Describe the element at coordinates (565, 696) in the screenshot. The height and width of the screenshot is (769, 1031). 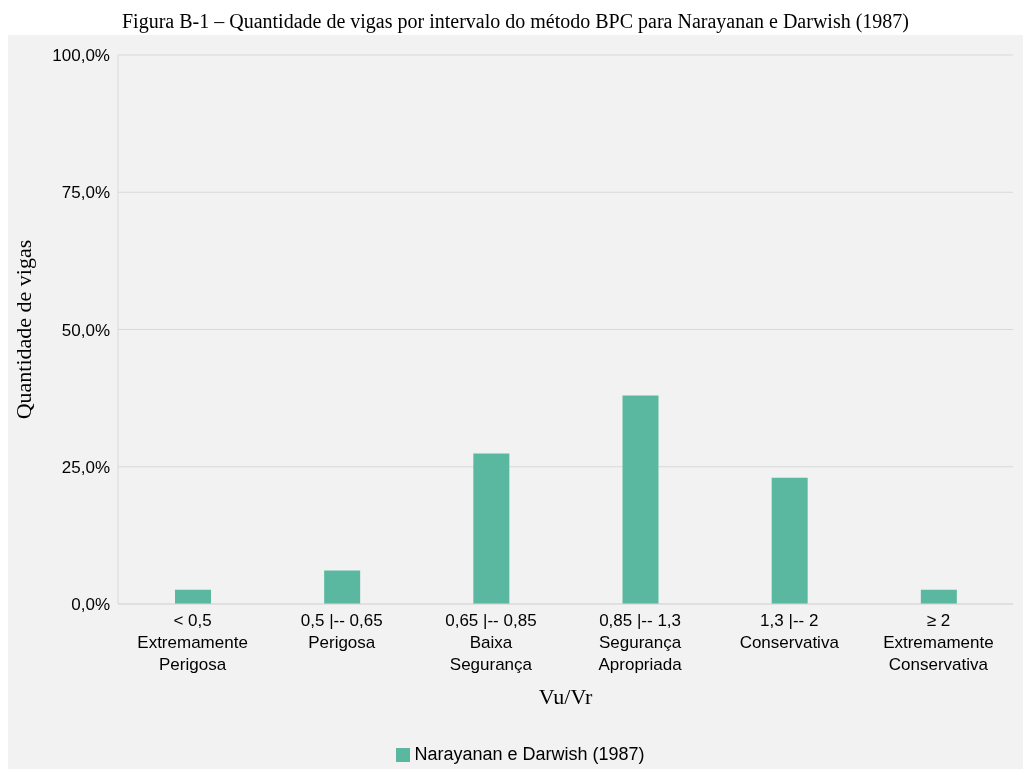
I see `x-axis-title: Vu/Vr` at that location.